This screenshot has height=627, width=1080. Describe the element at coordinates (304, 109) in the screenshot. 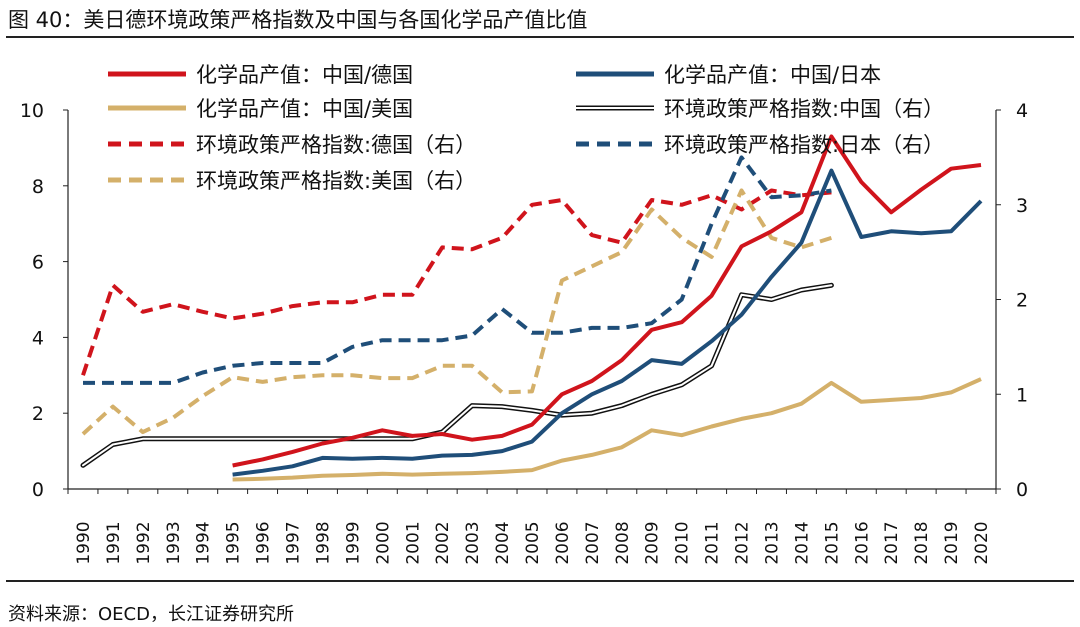

I see `legend-label: 化学品产值：中国/美国` at that location.